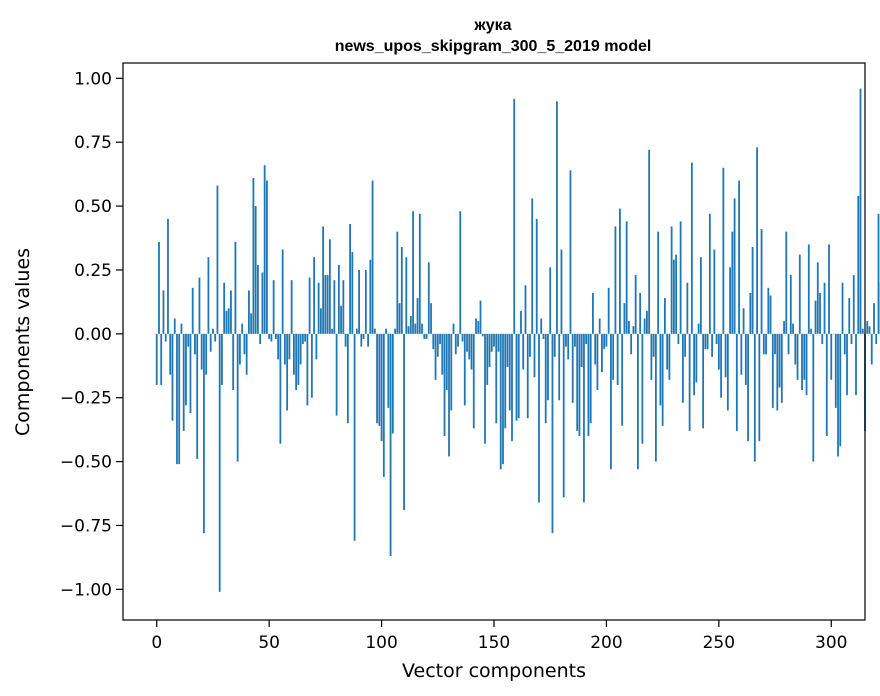  What do you see at coordinates (93, 79) in the screenshot?
I see `y-tick-label: 1.00` at bounding box center [93, 79].